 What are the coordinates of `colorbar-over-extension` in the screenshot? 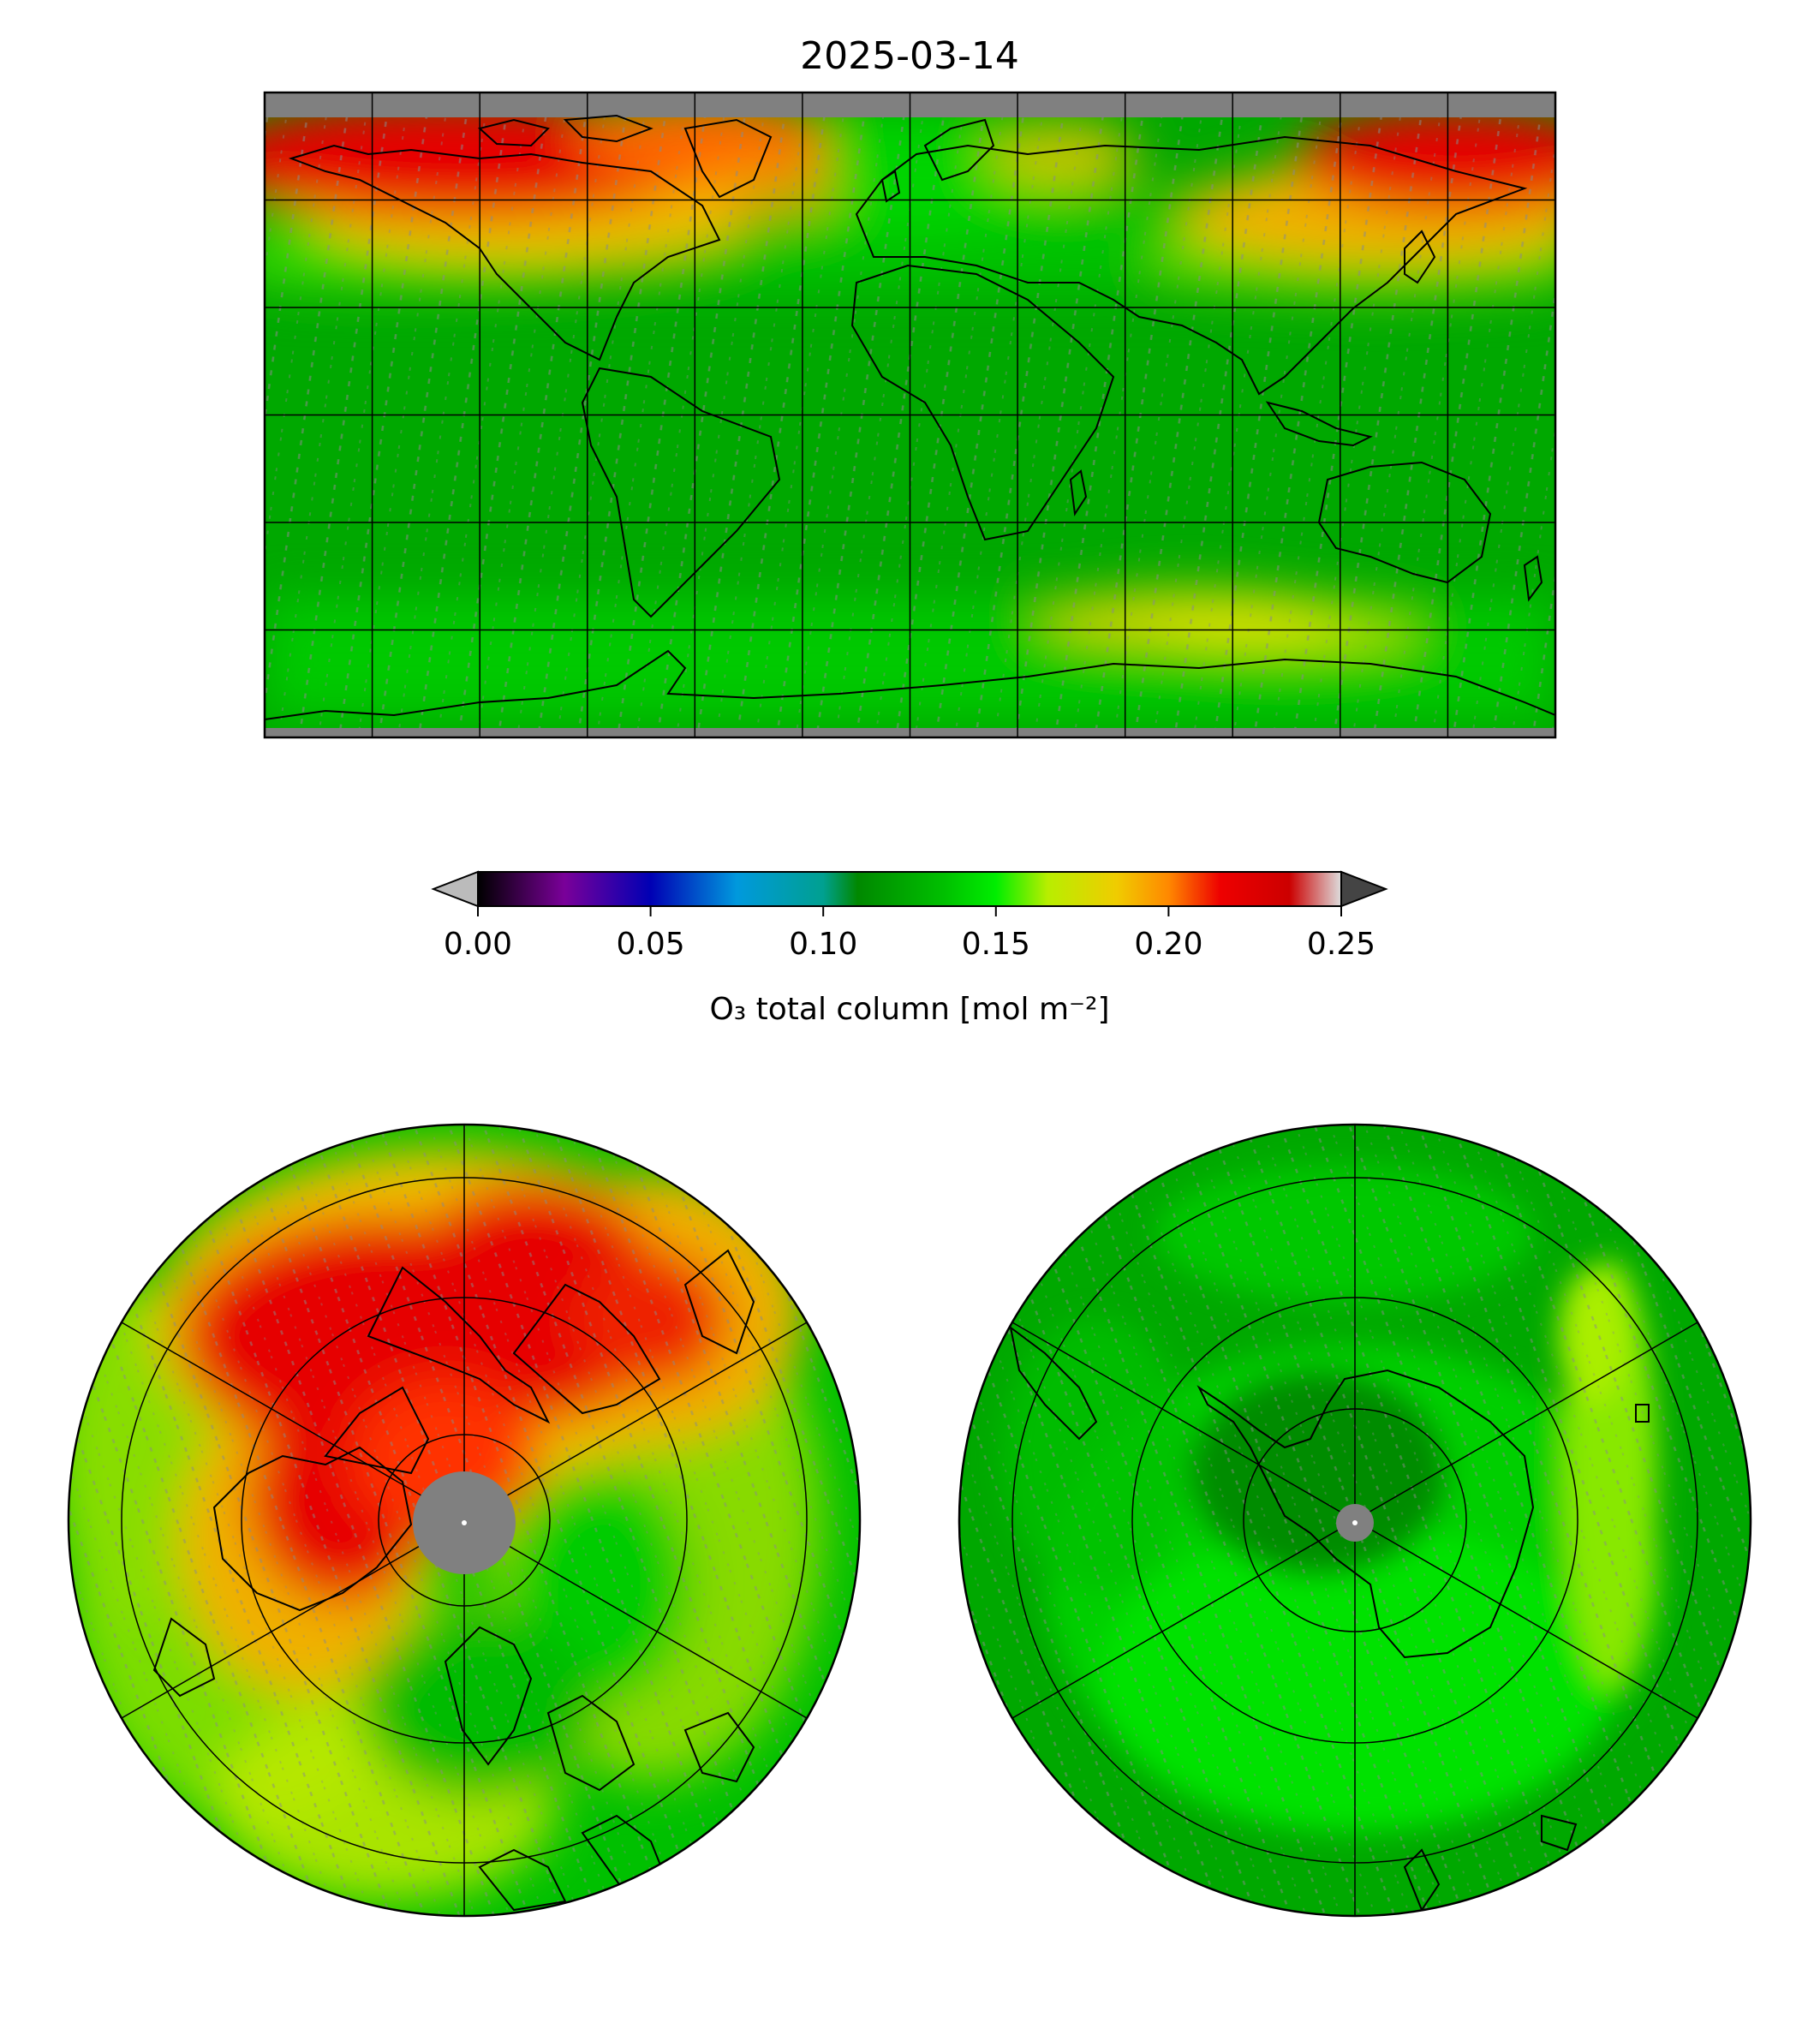 It's located at (1364, 889).